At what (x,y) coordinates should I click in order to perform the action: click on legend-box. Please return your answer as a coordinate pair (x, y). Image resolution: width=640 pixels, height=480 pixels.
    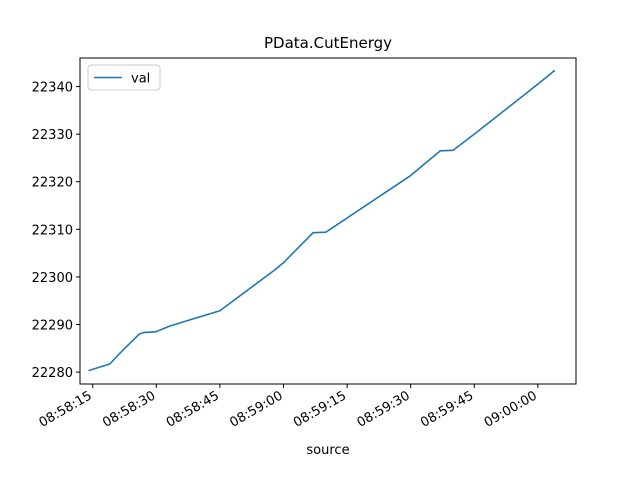
    Looking at the image, I should click on (124, 77).